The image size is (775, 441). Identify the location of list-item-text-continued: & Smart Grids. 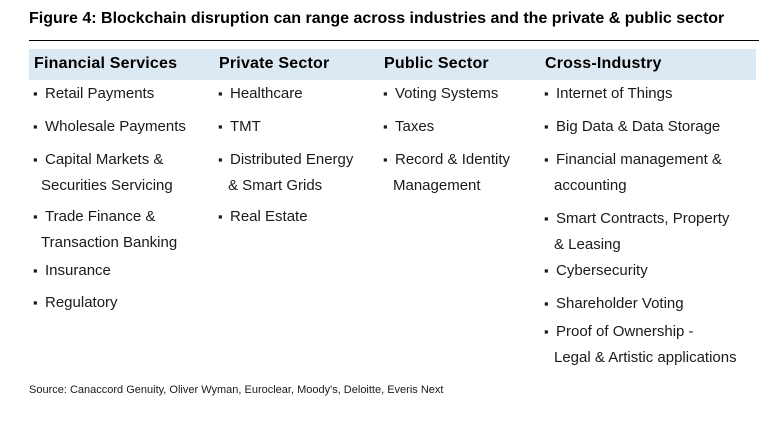
(275, 185).